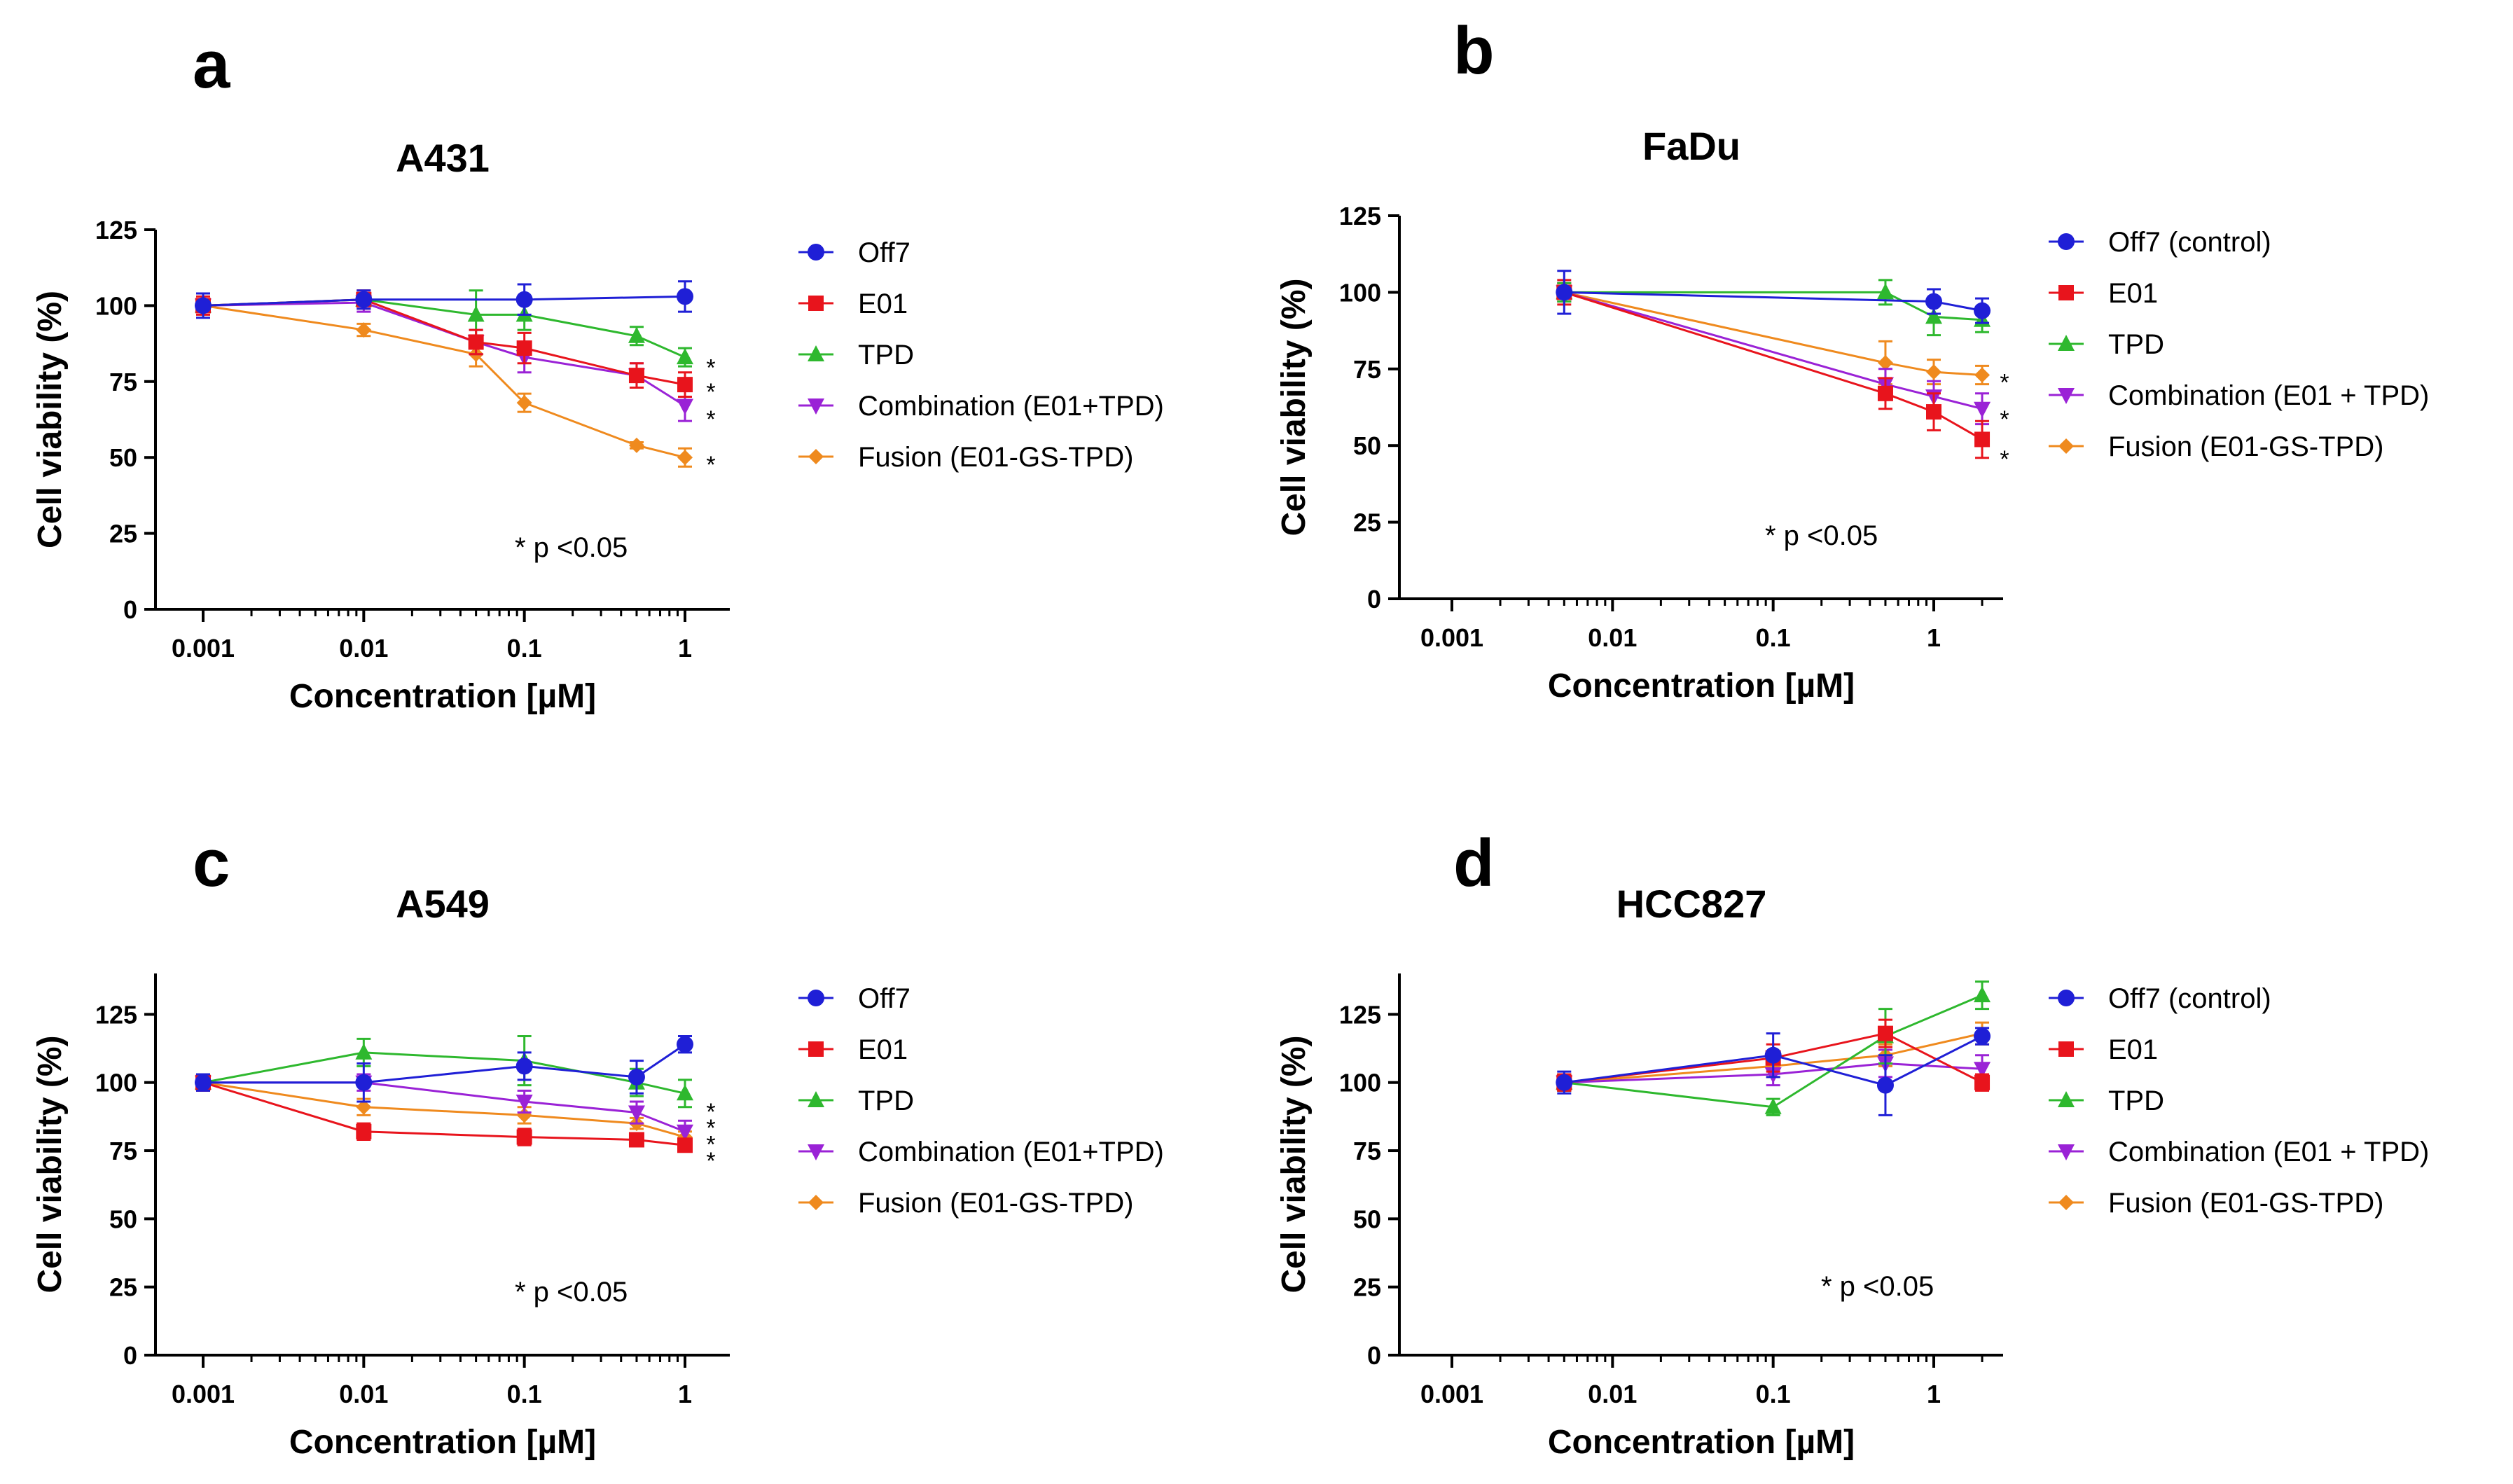  Describe the element at coordinates (442, 1442) in the screenshot. I see `x-axis-title: Concentration [µM]` at that location.